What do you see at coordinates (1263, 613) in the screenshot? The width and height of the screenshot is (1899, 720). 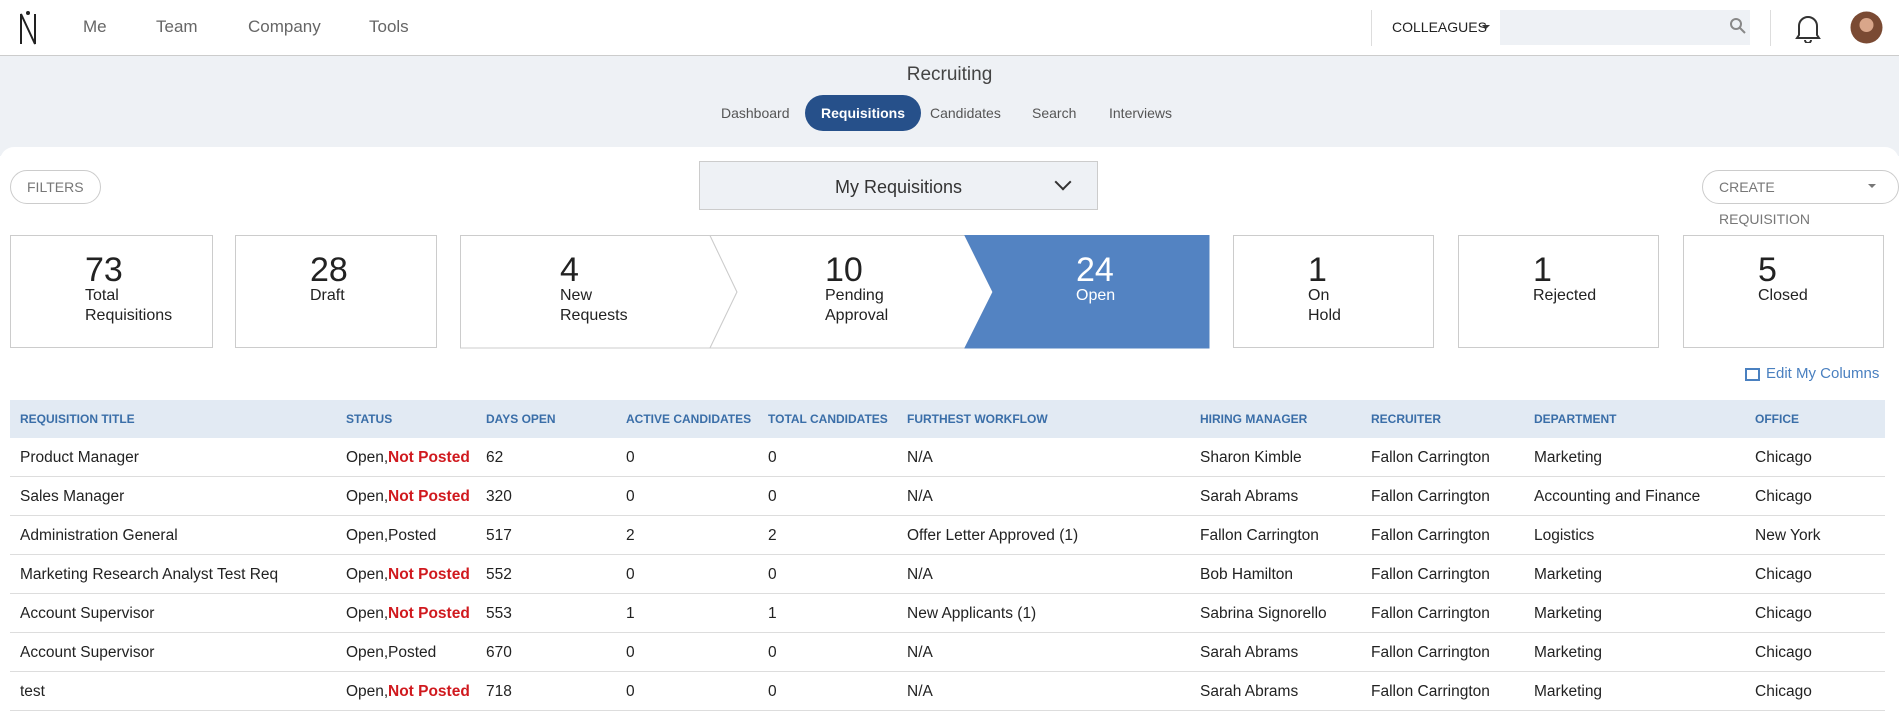 I see `cell: Sabrina Signorello` at bounding box center [1263, 613].